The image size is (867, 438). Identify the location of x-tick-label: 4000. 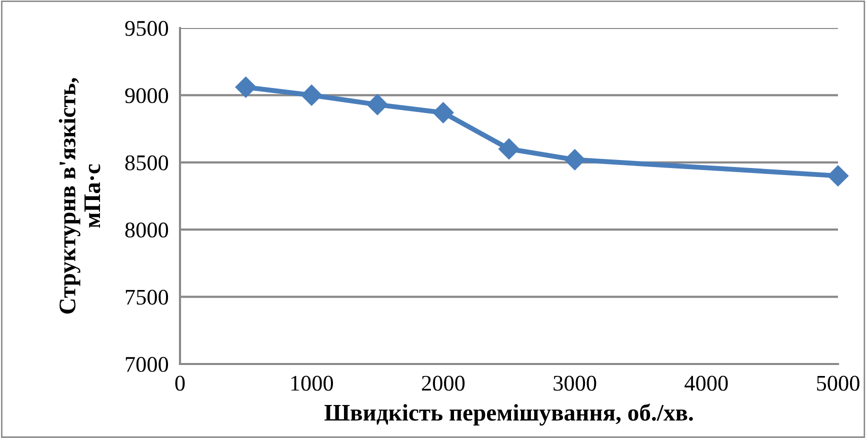
(706, 383).